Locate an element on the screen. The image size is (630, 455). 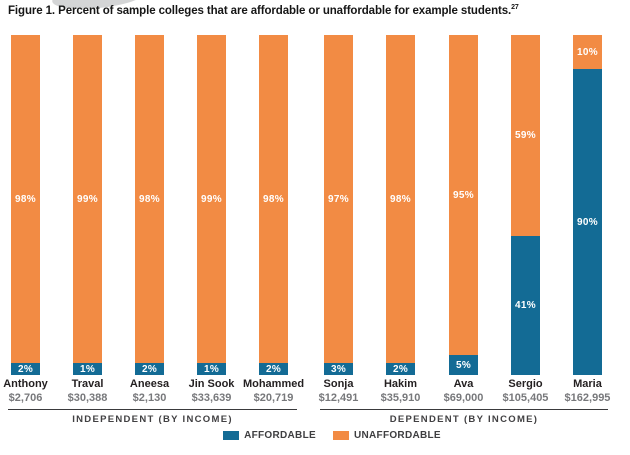
unaffordable-legend-label: UNAFFORDABLE is located at coordinates (397, 435).